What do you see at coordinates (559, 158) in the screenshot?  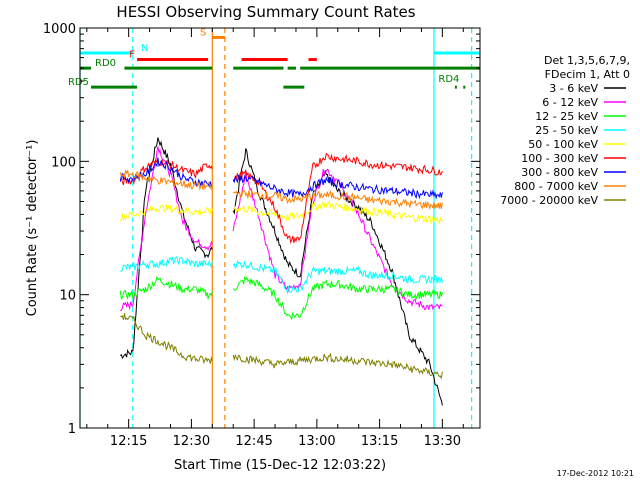 I see `legend-label: 100 - 300 keV` at bounding box center [559, 158].